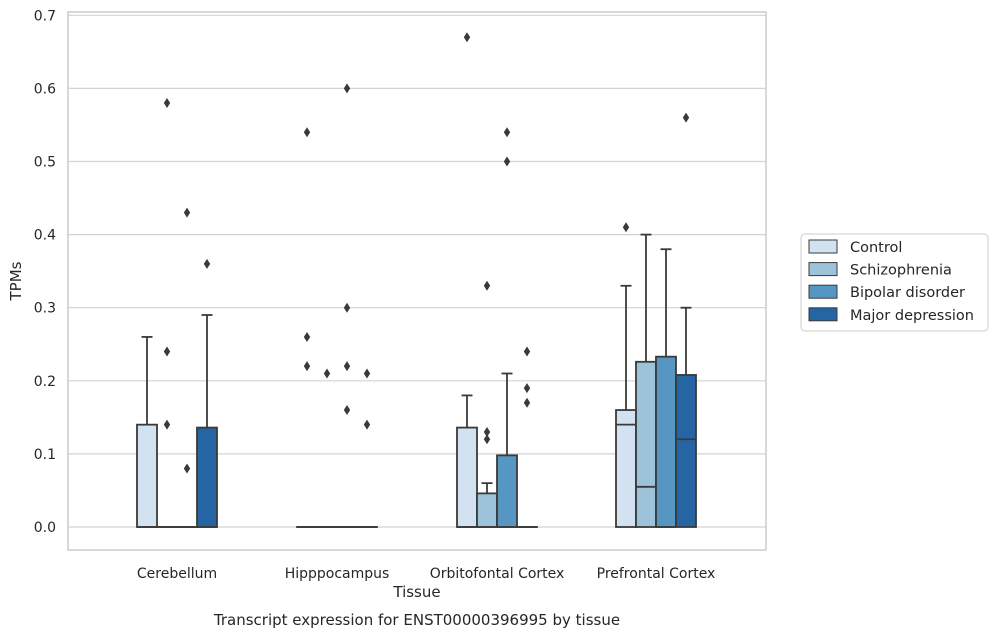 The height and width of the screenshot is (637, 997). What do you see at coordinates (177, 574) in the screenshot?
I see `x-tick-label: Cerebellum` at bounding box center [177, 574].